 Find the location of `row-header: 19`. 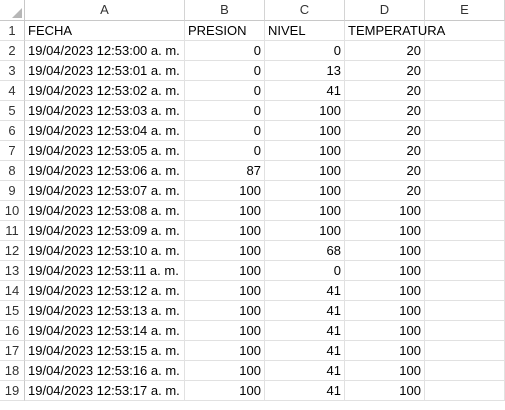

row-header: 19 is located at coordinates (12, 391).